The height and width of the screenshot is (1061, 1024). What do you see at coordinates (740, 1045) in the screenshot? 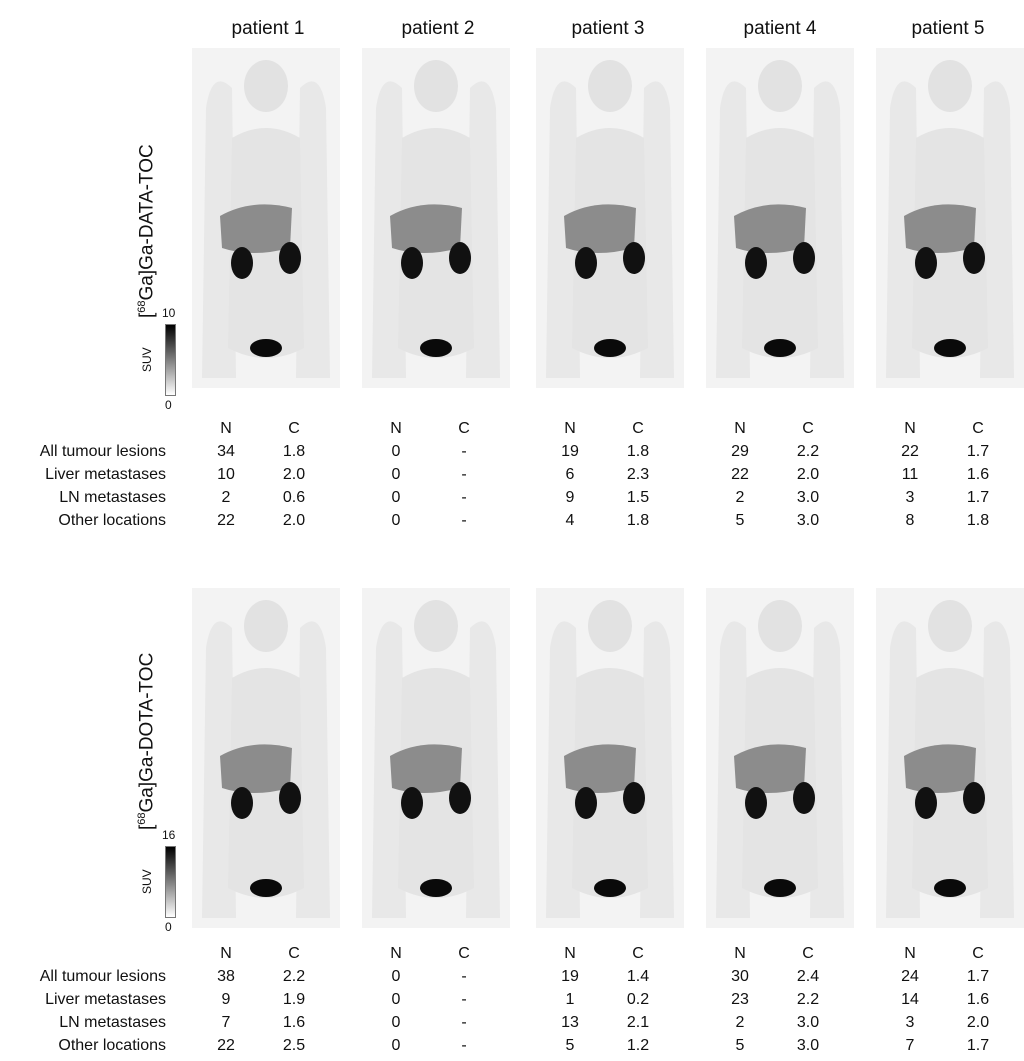
I see `cell-n: 5` at bounding box center [740, 1045].